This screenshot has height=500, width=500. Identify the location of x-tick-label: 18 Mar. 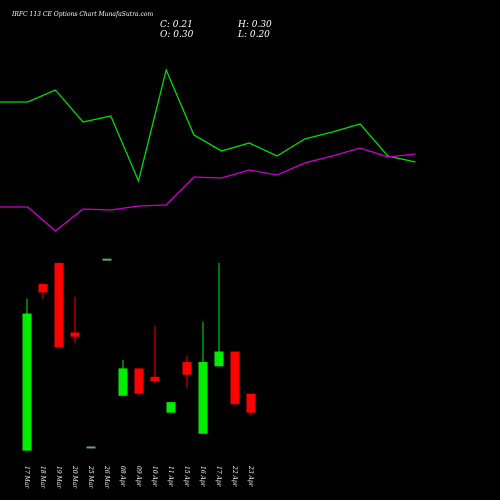
(42, 477).